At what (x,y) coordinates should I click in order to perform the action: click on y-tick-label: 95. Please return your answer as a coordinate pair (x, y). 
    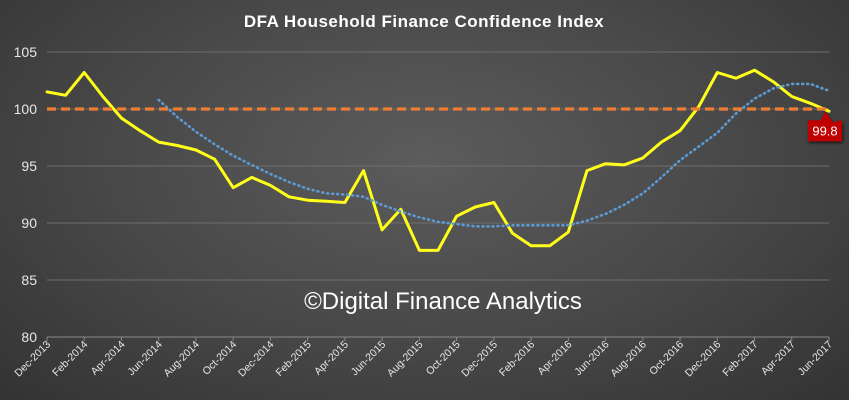
    Looking at the image, I should click on (29, 166).